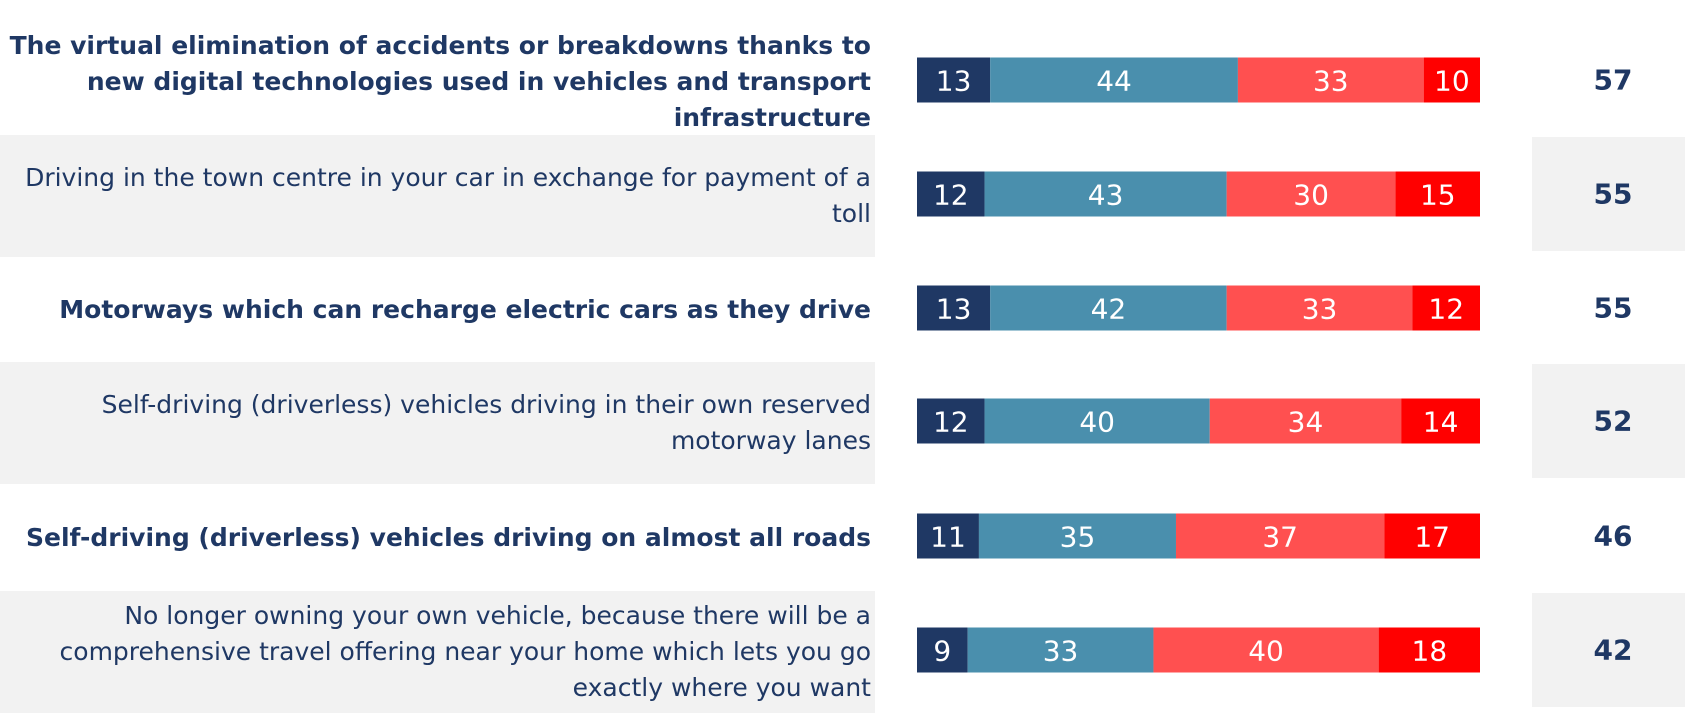  I want to click on total-label: 57, so click(1613, 80).